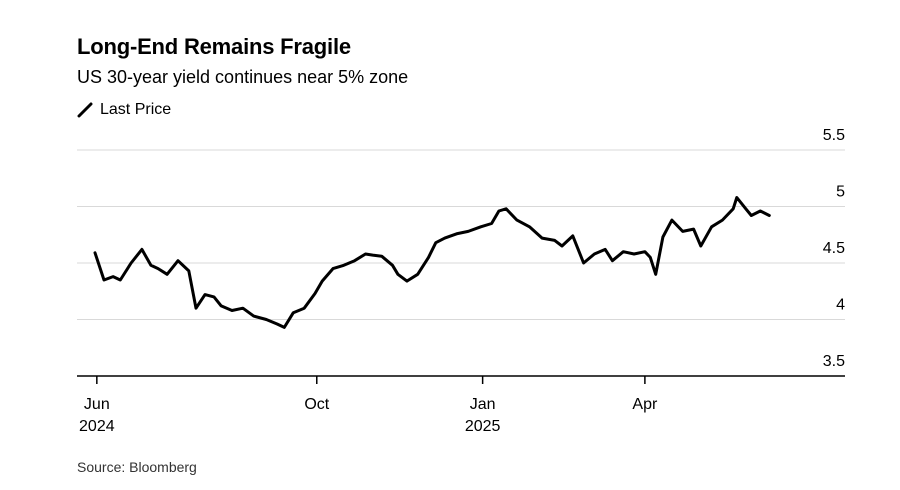  Describe the element at coordinates (461, 405) in the screenshot. I see `x-axis: Jun 2024 Oct Jan 2025 Apr` at that location.